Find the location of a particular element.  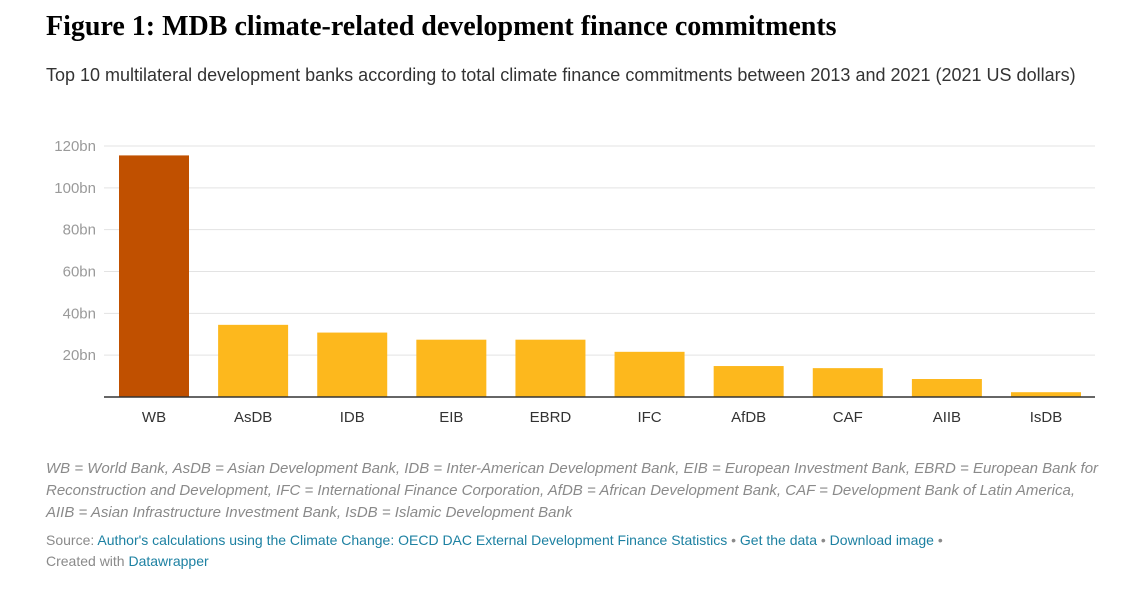

source-label: Source: is located at coordinates (72, 540).